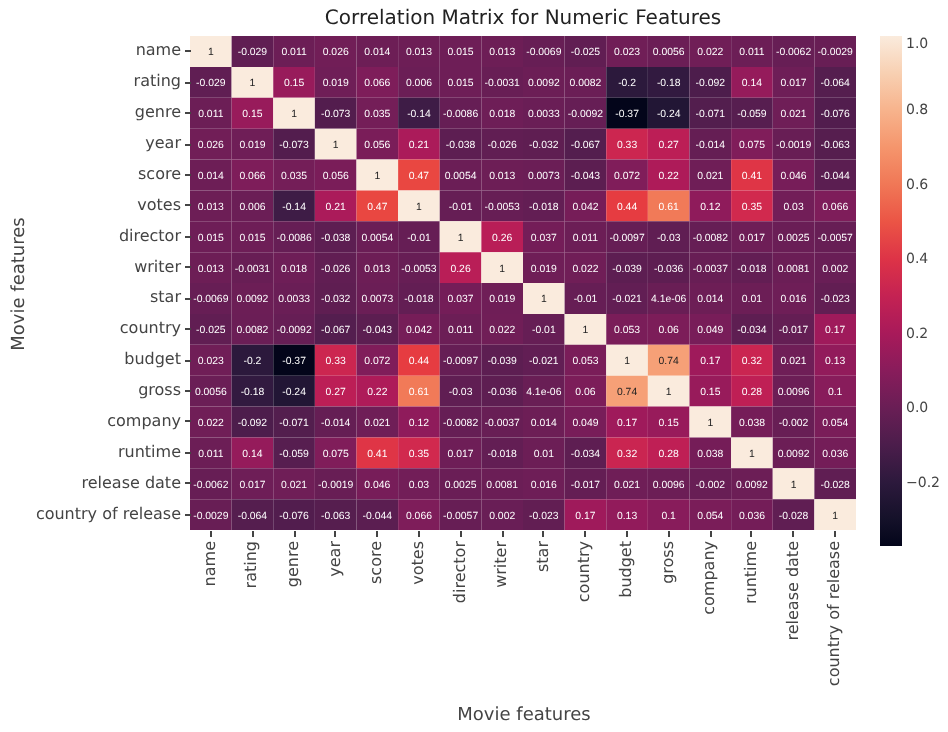 The width and height of the screenshot is (948, 732). I want to click on y-tick-label: star, so click(166, 297).